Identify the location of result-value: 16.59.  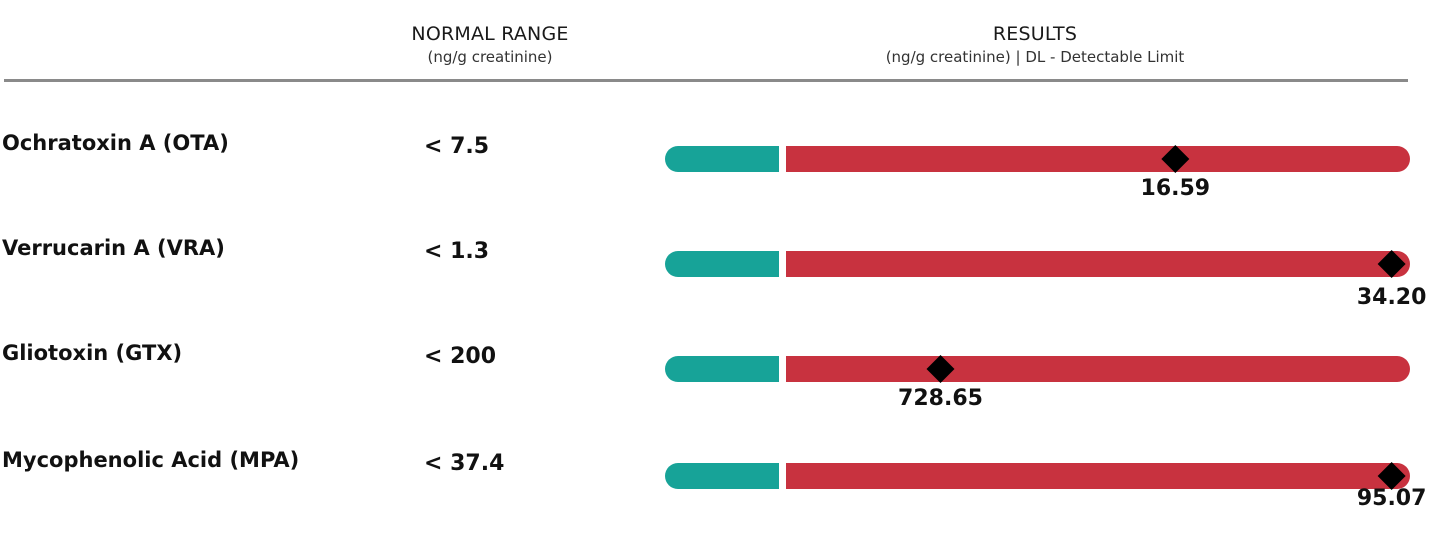
(1175, 188).